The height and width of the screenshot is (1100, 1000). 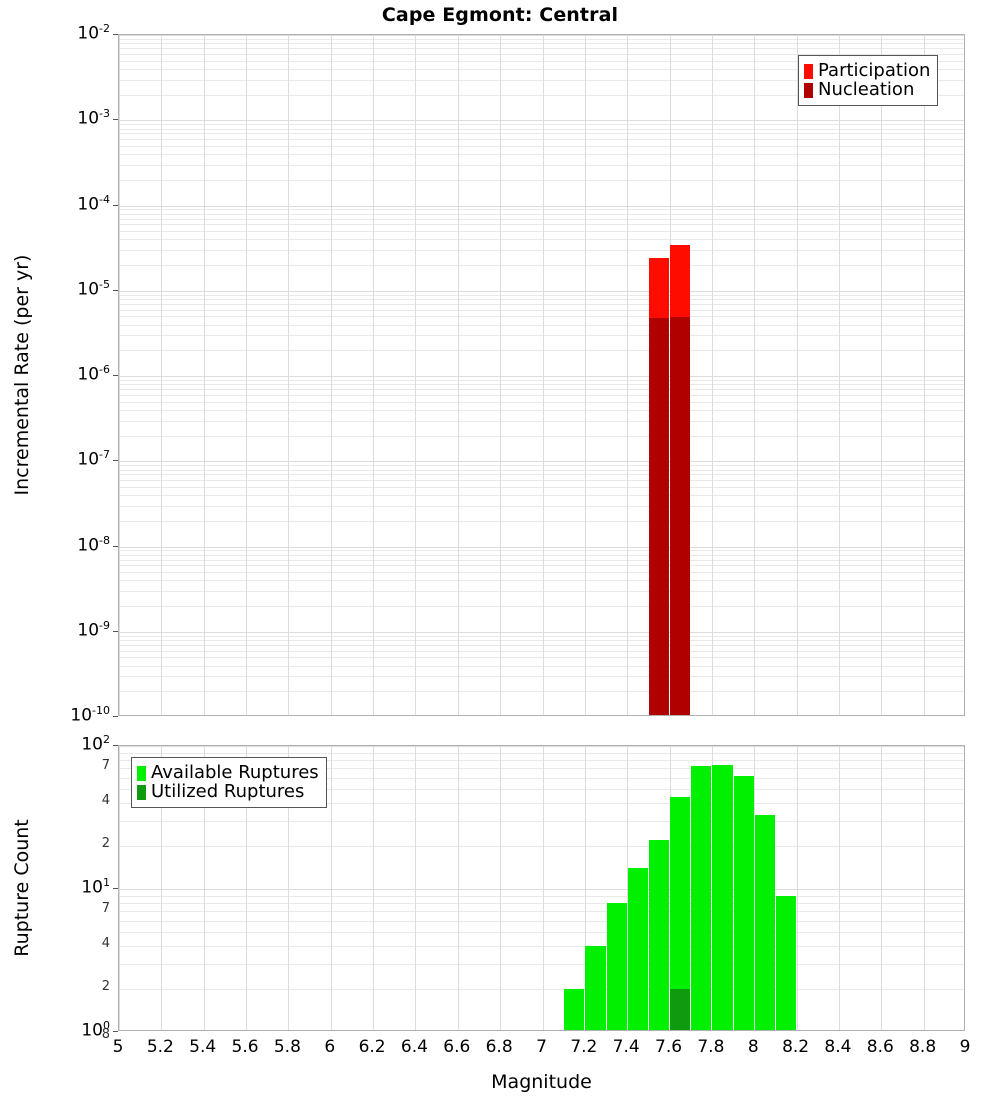 I want to click on bar-utilized-ruptures, so click(x=680, y=1009).